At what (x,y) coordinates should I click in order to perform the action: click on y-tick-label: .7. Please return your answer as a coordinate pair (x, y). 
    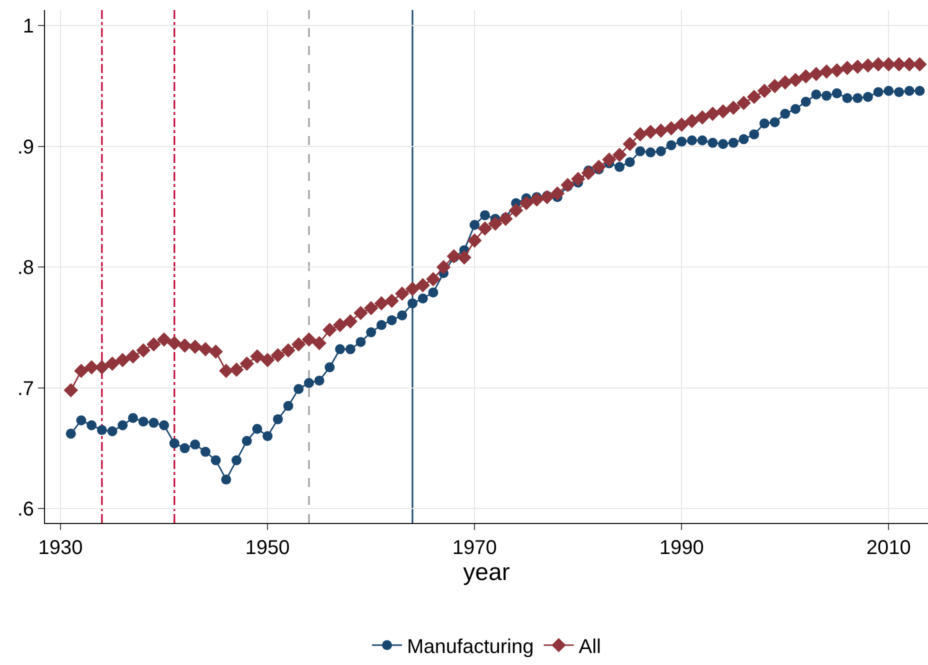
    Looking at the image, I should click on (25, 389).